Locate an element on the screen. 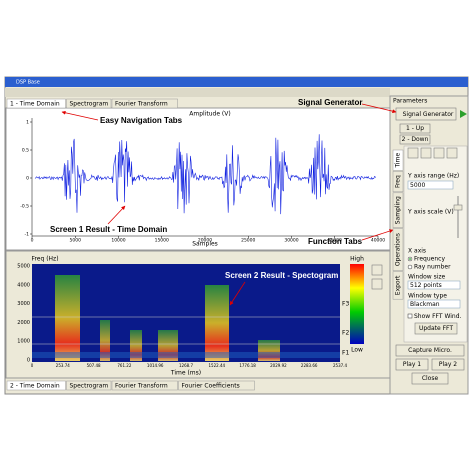 The image size is (474, 474). button-label: 2 - Down is located at coordinates (415, 139).